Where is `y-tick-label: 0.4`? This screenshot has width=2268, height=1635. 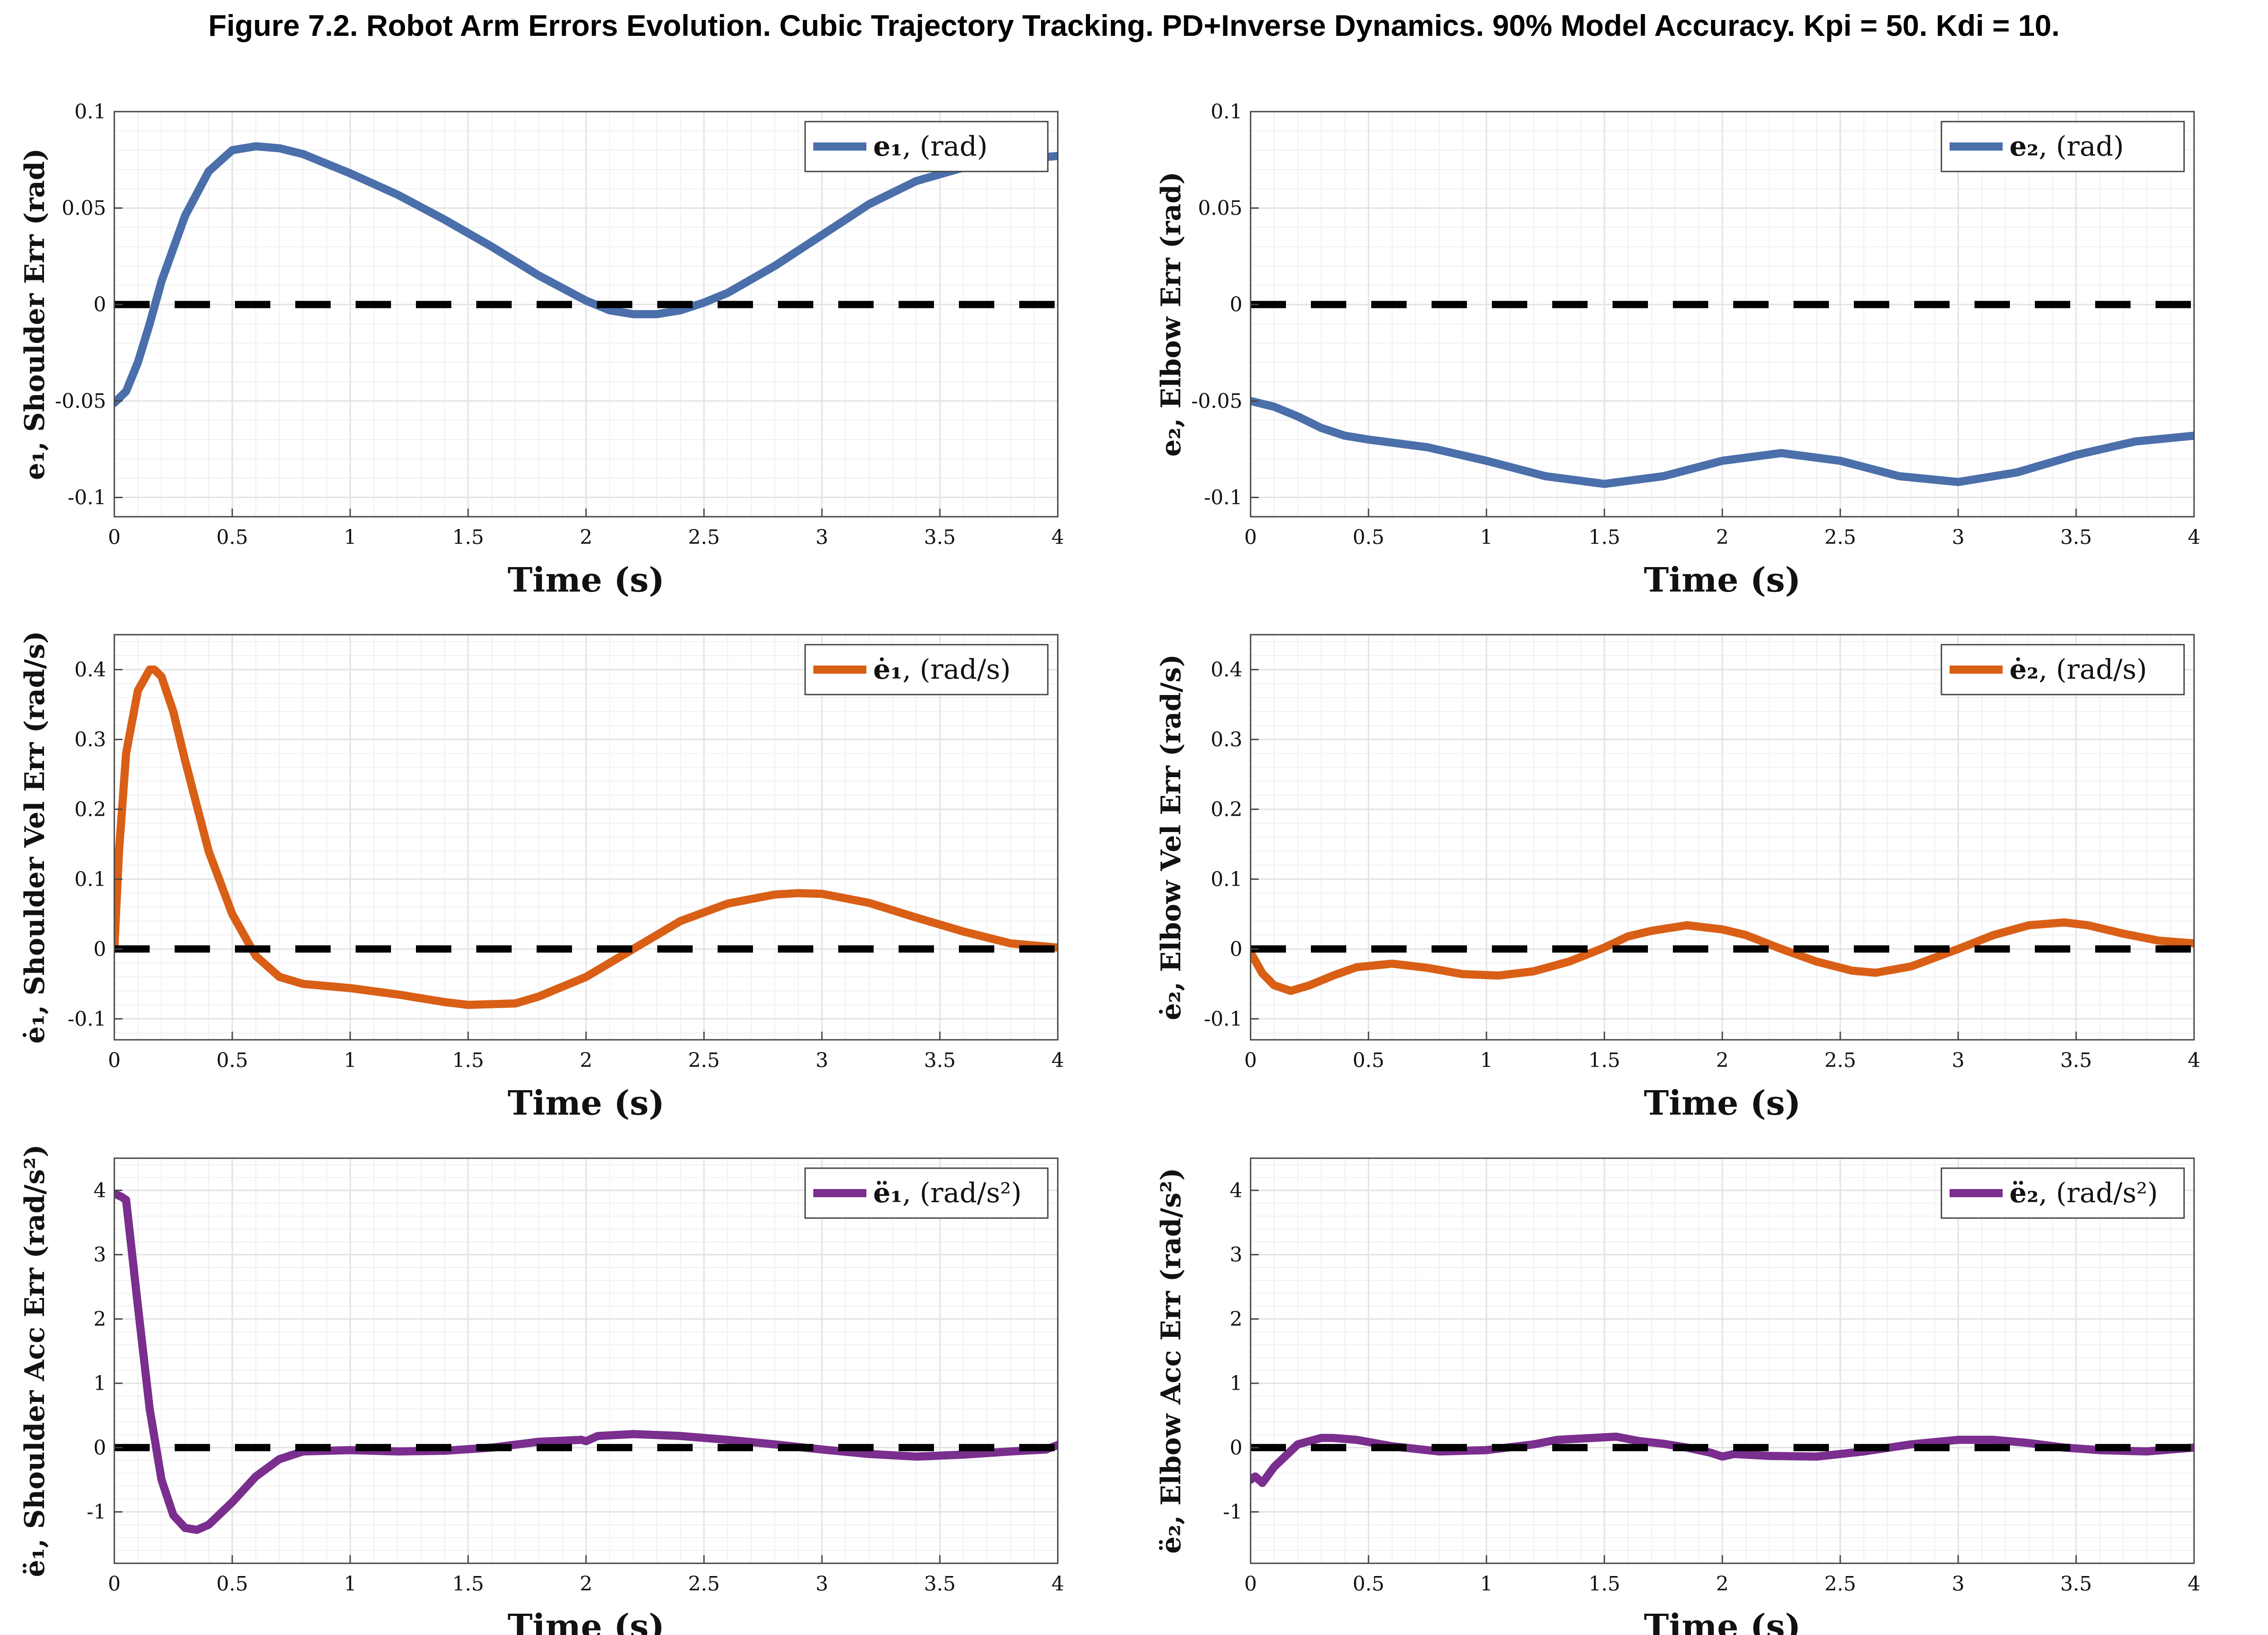 y-tick-label: 0.4 is located at coordinates (90, 669).